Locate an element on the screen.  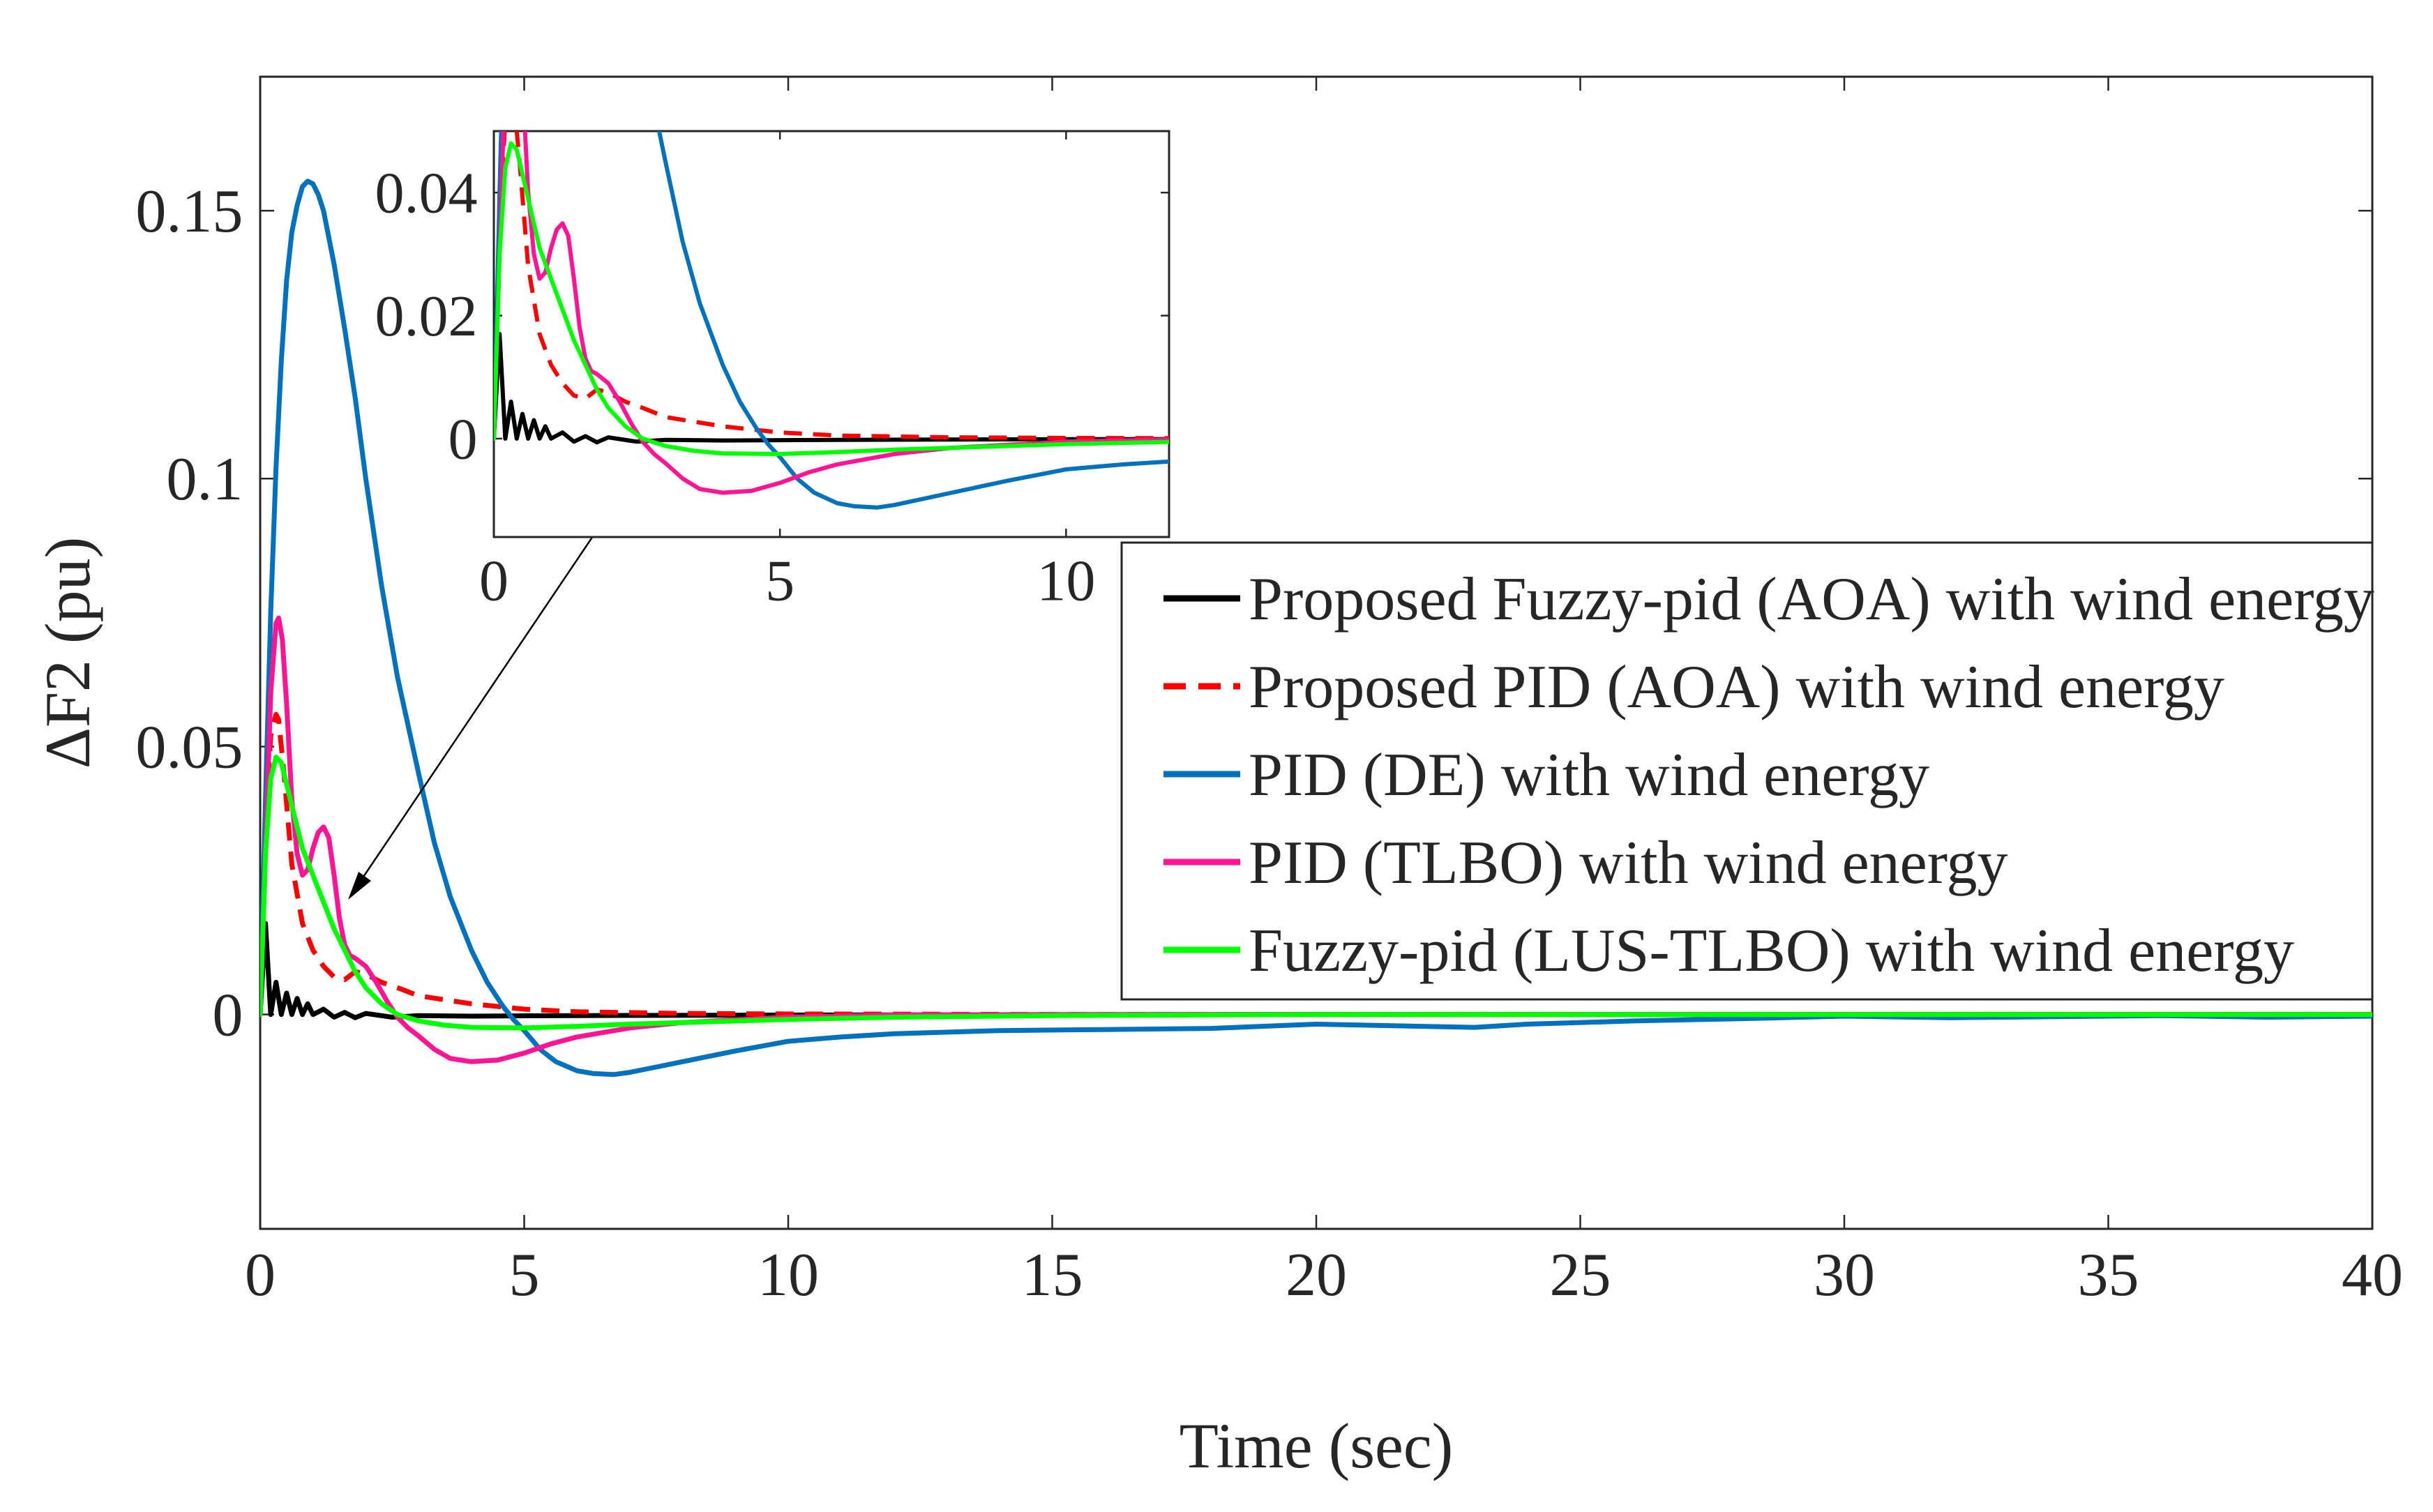
inset-y-tick-label: 0.04 is located at coordinates (426, 193).